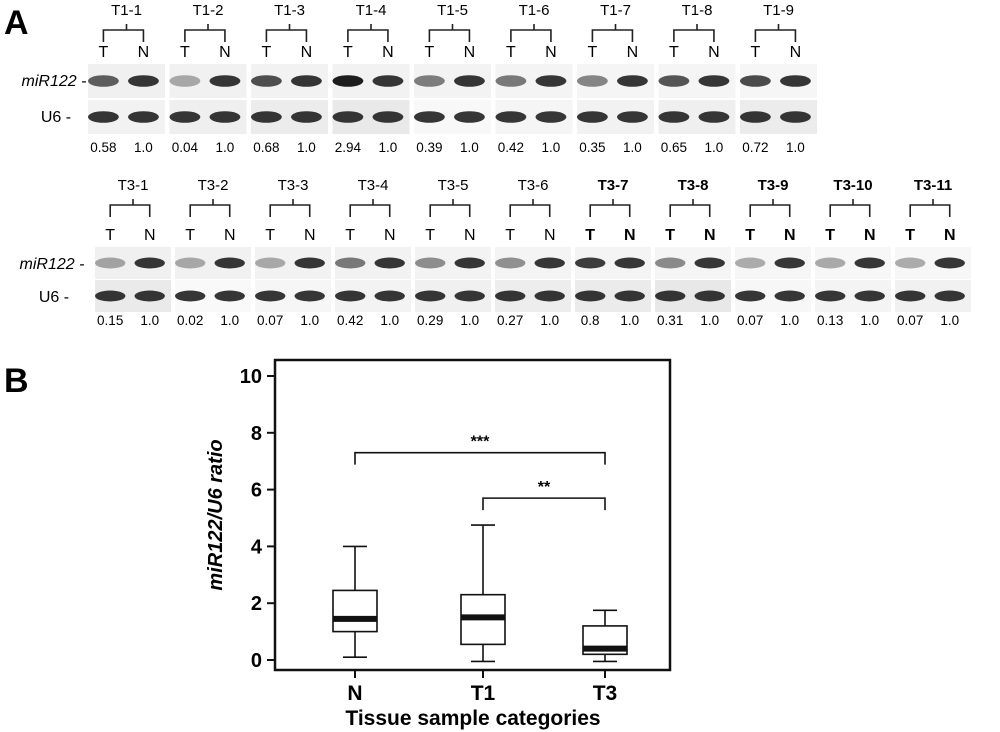 The image size is (1000, 732). Describe the element at coordinates (480, 458) in the screenshot. I see `significance-bracket` at that location.